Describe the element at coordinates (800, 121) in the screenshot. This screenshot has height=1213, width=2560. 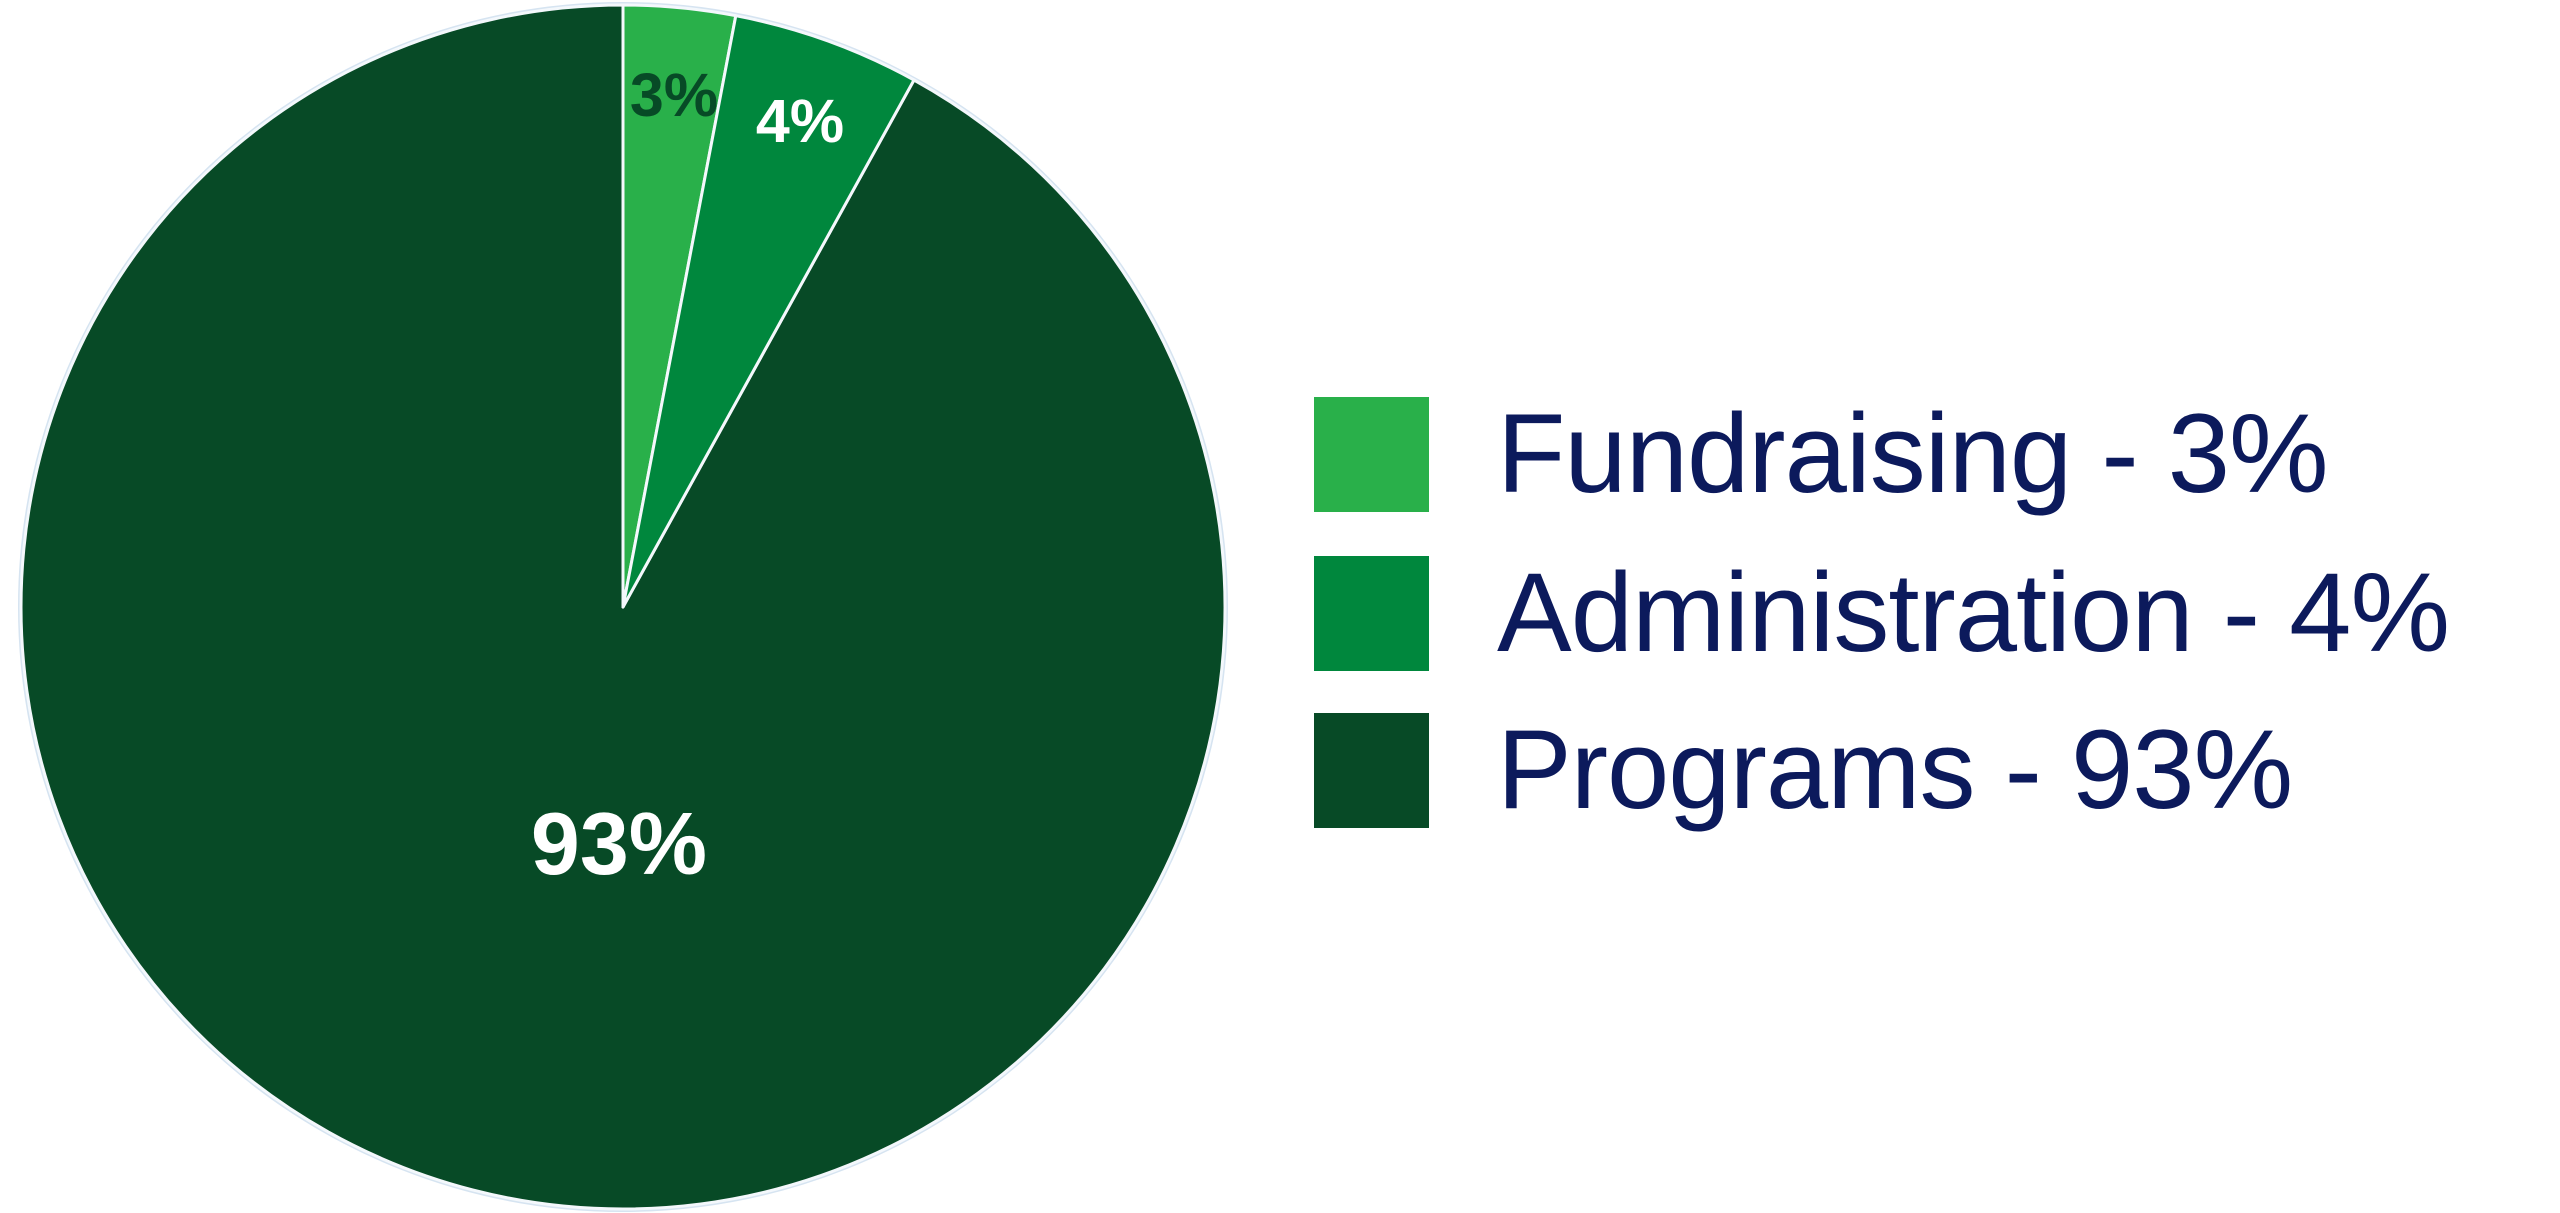
I see `slice-label-administration: 4%` at that location.